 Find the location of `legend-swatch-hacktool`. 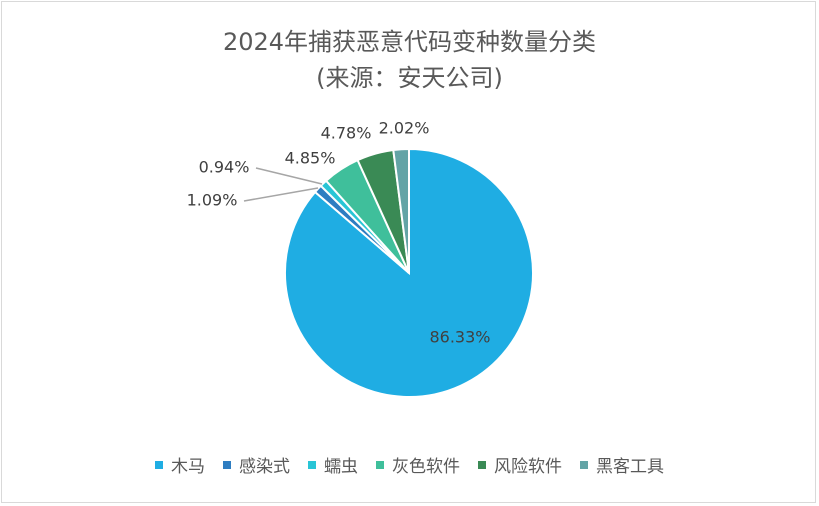

legend-swatch-hacktool is located at coordinates (584, 464).